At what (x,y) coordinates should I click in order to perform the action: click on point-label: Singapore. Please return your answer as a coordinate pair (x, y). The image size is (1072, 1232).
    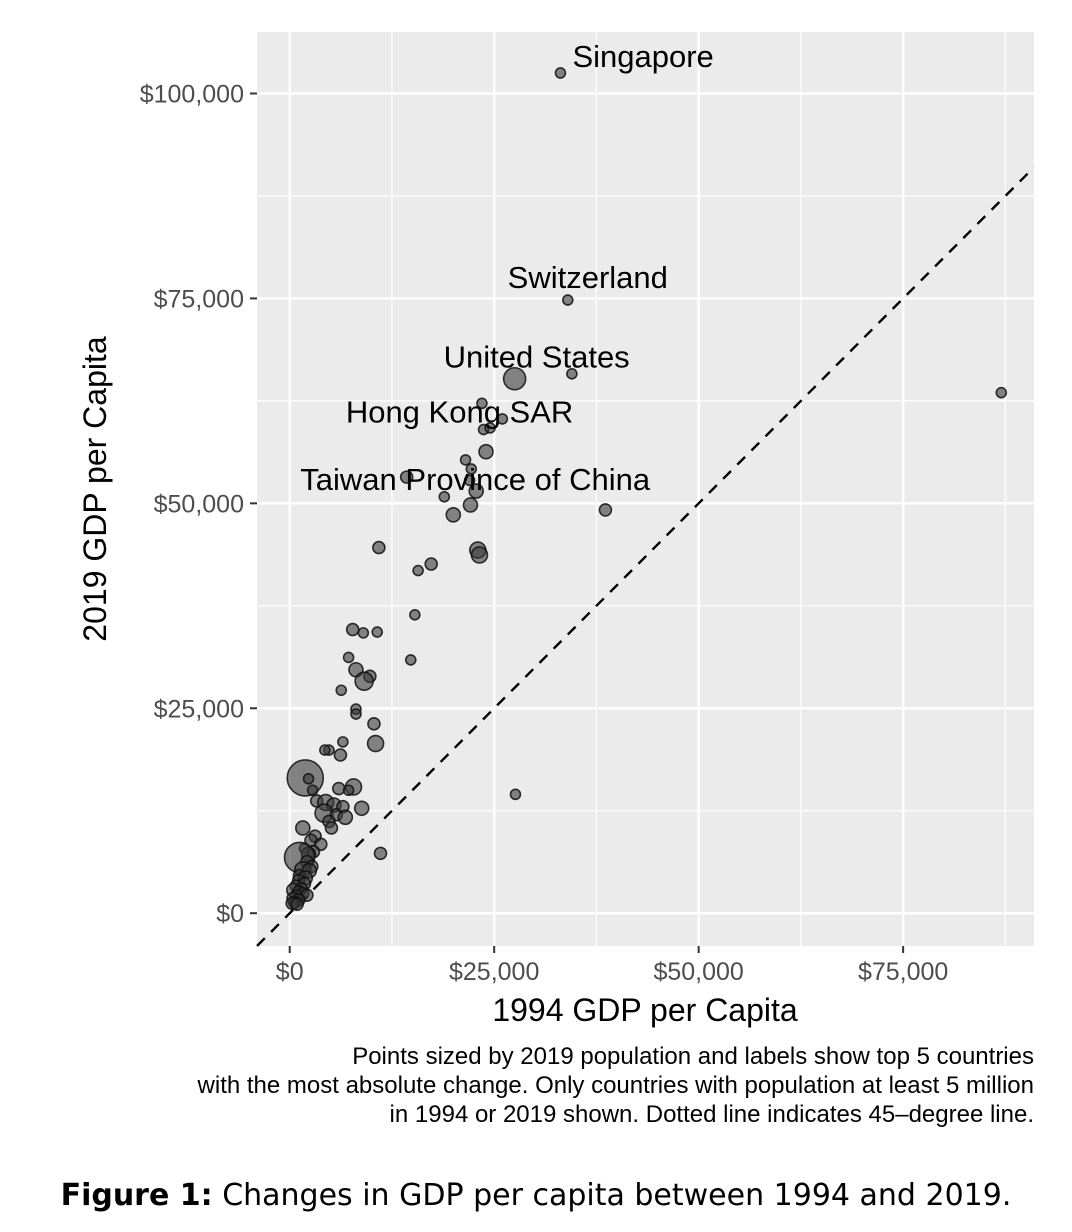
    Looking at the image, I should click on (642, 56).